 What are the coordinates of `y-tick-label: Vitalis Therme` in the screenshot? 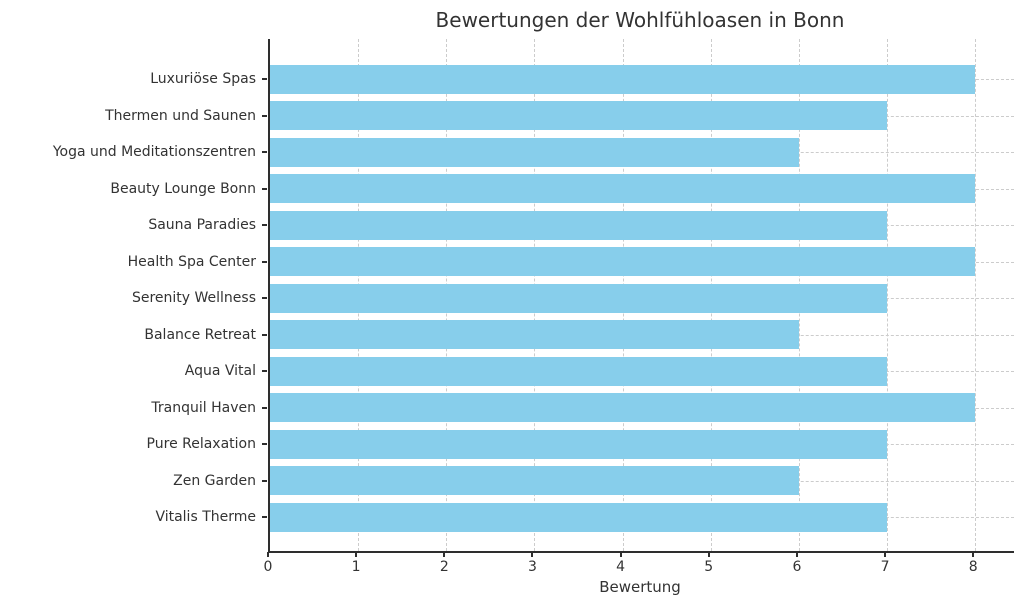 It's located at (205, 517).